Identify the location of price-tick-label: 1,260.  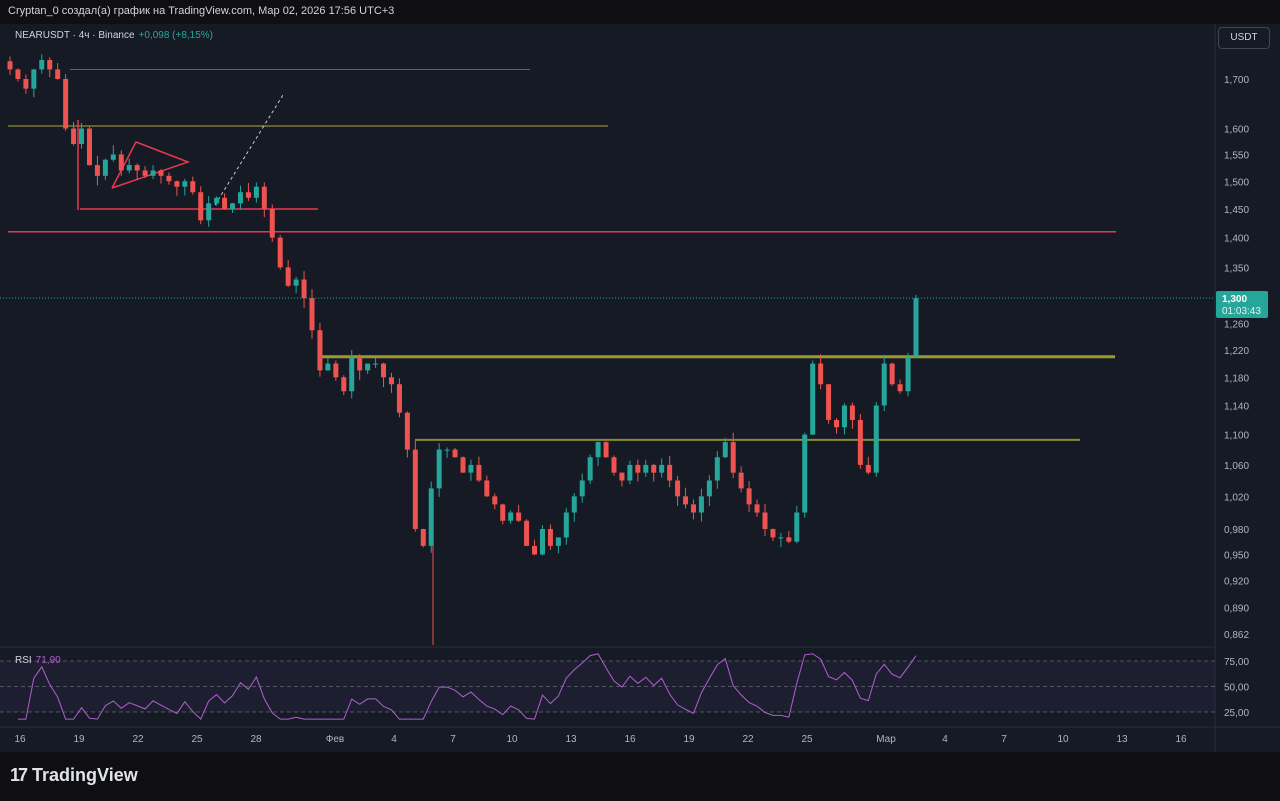
(1236, 325).